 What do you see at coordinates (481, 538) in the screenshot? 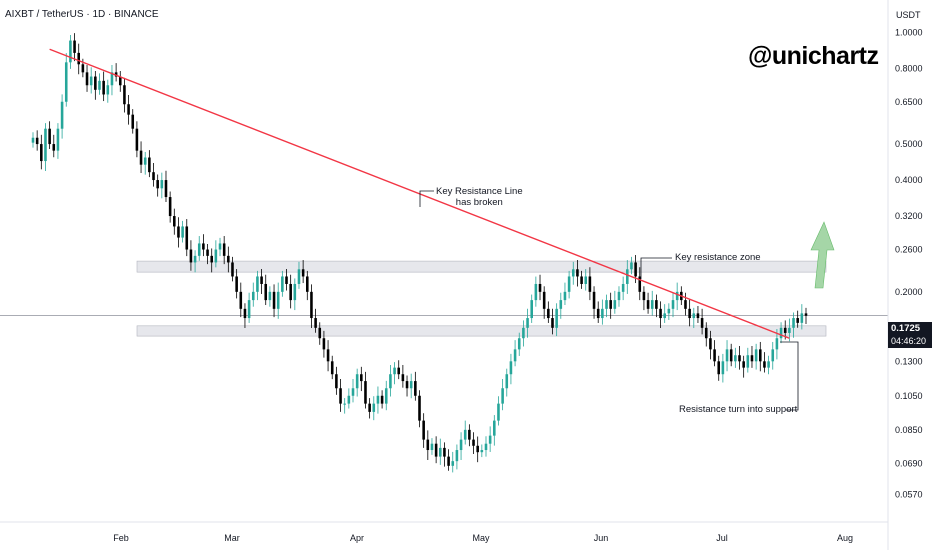
I see `x-tick-label: May` at bounding box center [481, 538].